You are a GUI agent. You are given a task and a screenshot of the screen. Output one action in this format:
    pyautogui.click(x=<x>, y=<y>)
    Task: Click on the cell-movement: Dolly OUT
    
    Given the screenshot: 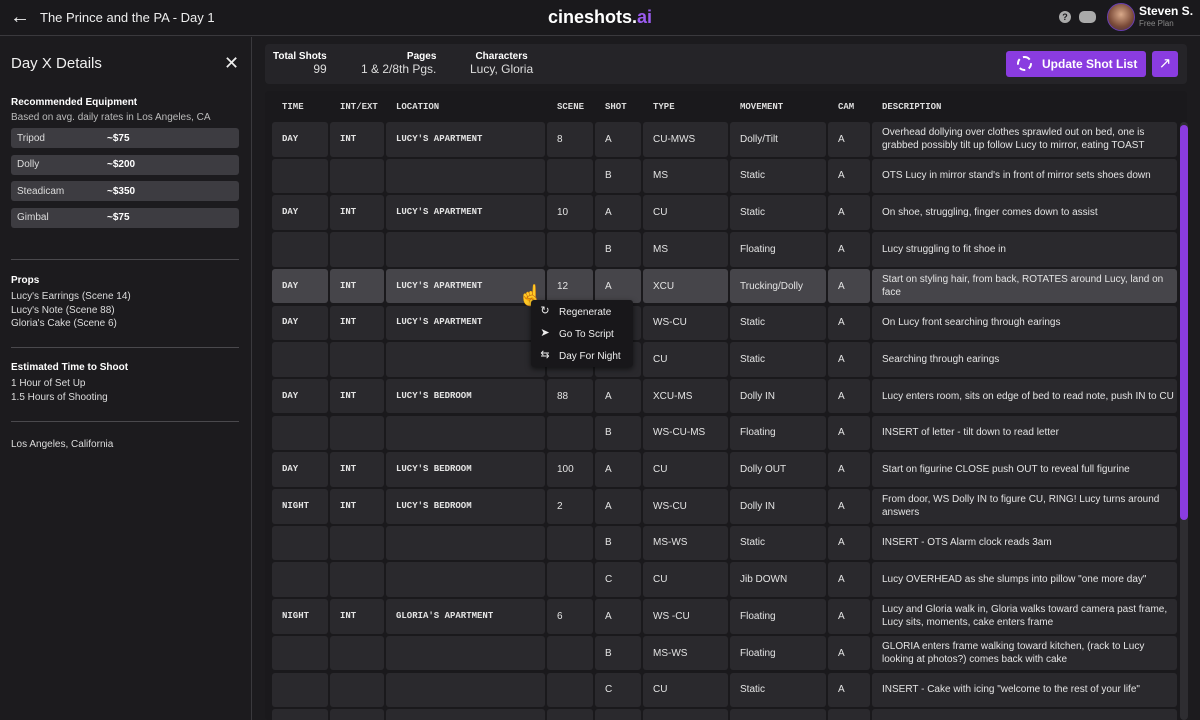 What is the action you would take?
    pyautogui.click(x=778, y=469)
    